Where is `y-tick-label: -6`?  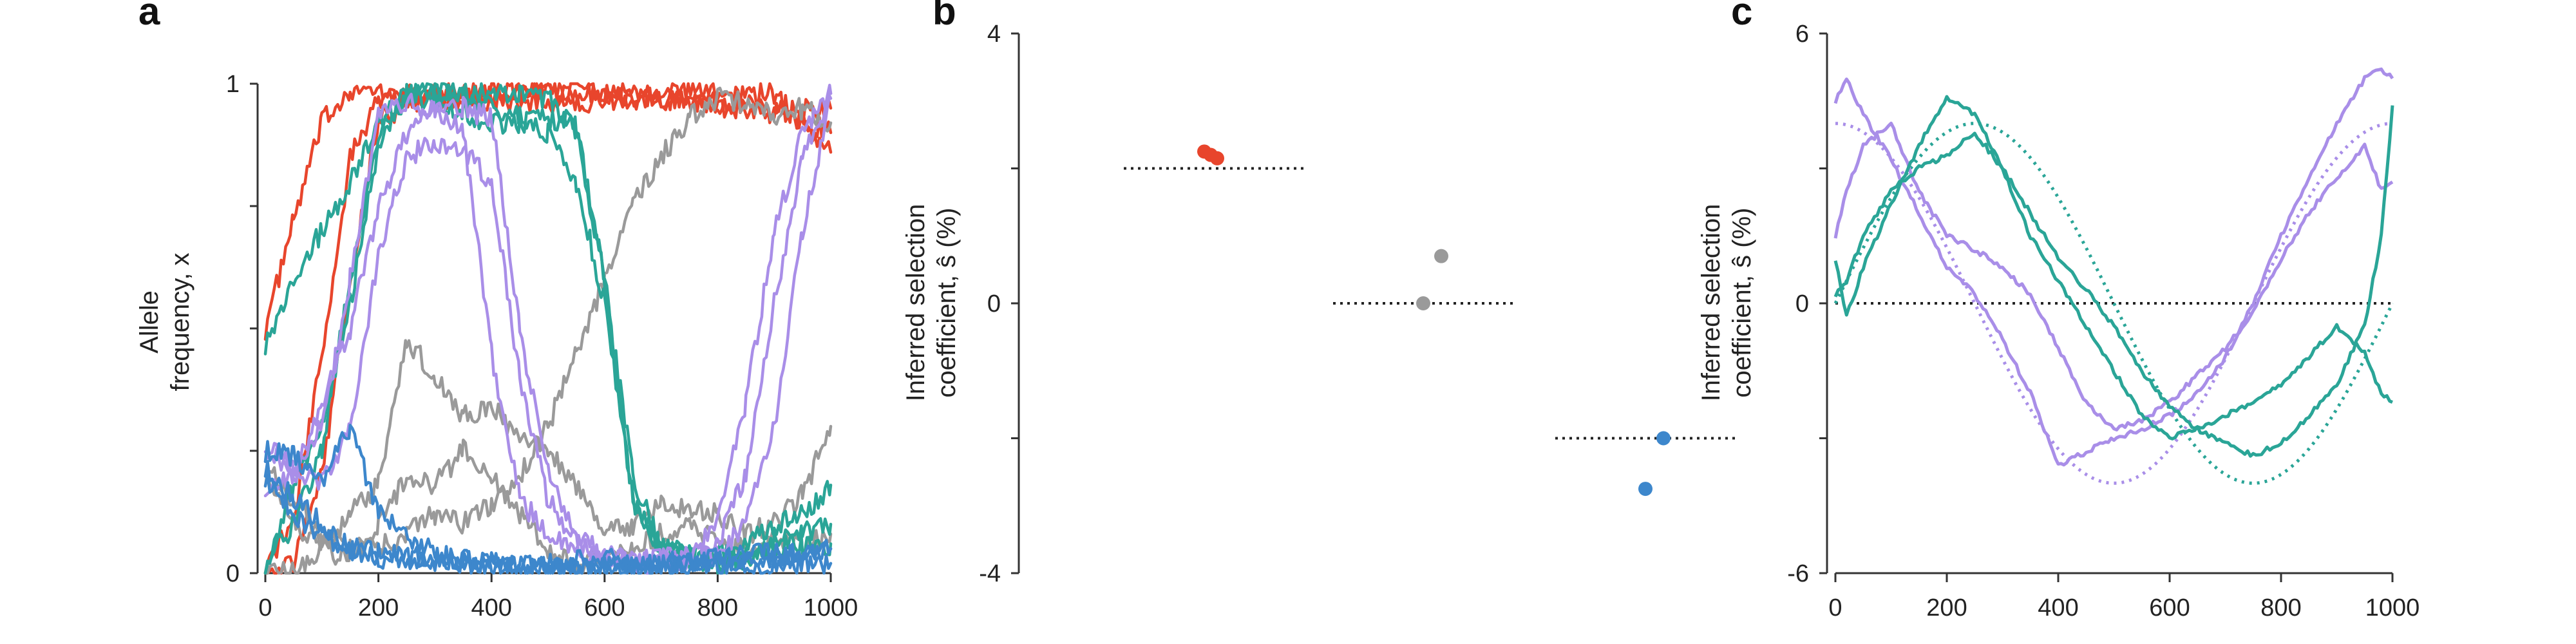
y-tick-label: -6 is located at coordinates (1798, 573).